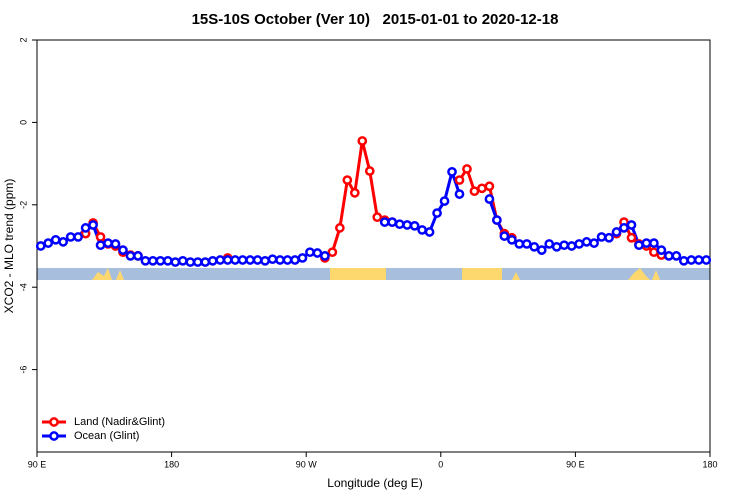  Describe the element at coordinates (119, 422) in the screenshot. I see `legend-label: Land (Nadir&Glint)` at that location.